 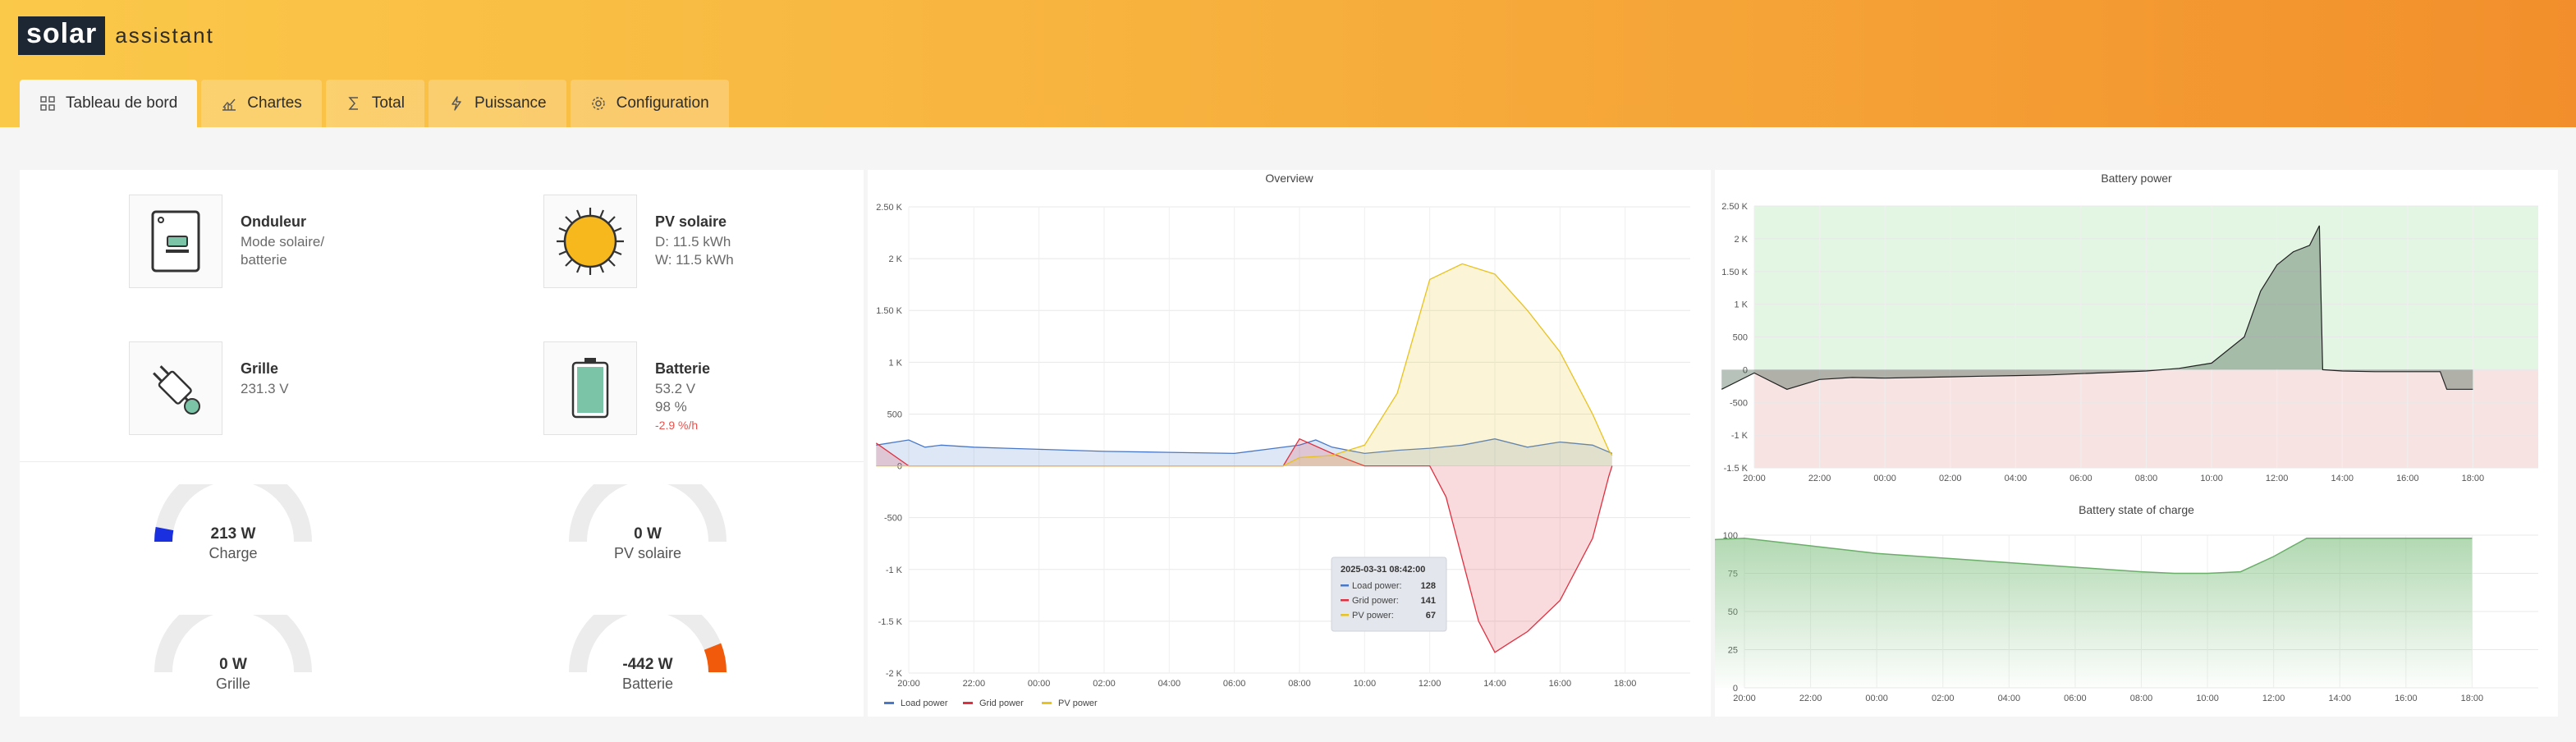 I want to click on x-tick-label: 12:00, so click(x=2273, y=698).